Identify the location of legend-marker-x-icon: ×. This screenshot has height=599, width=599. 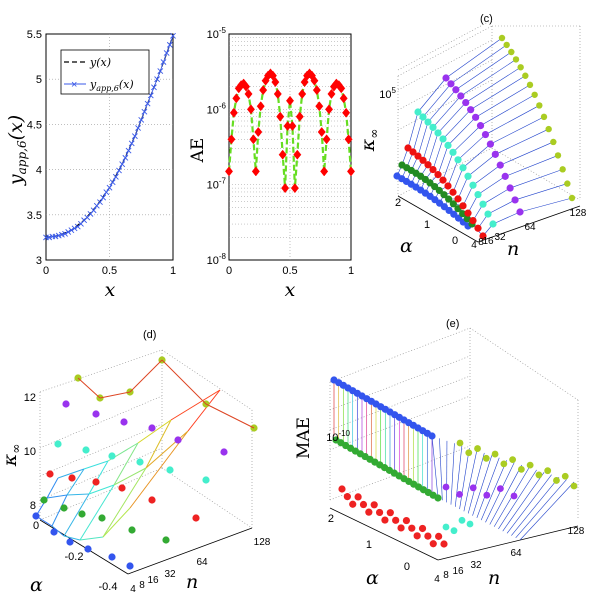
(74, 85).